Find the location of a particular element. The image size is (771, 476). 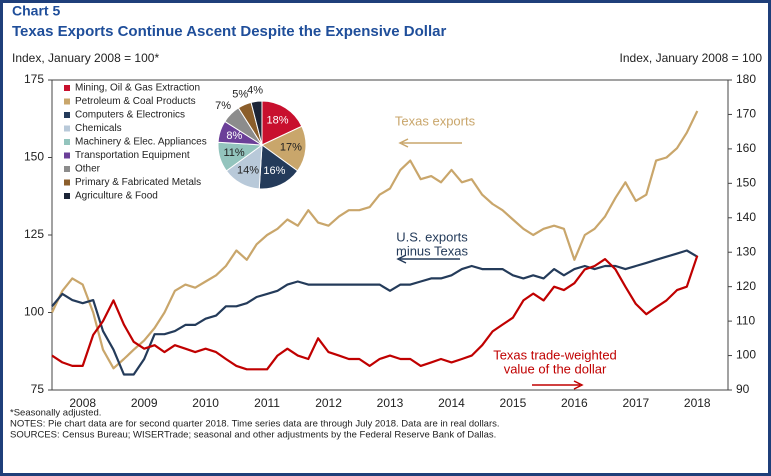

series-label: Texas exports is located at coordinates (435, 120).